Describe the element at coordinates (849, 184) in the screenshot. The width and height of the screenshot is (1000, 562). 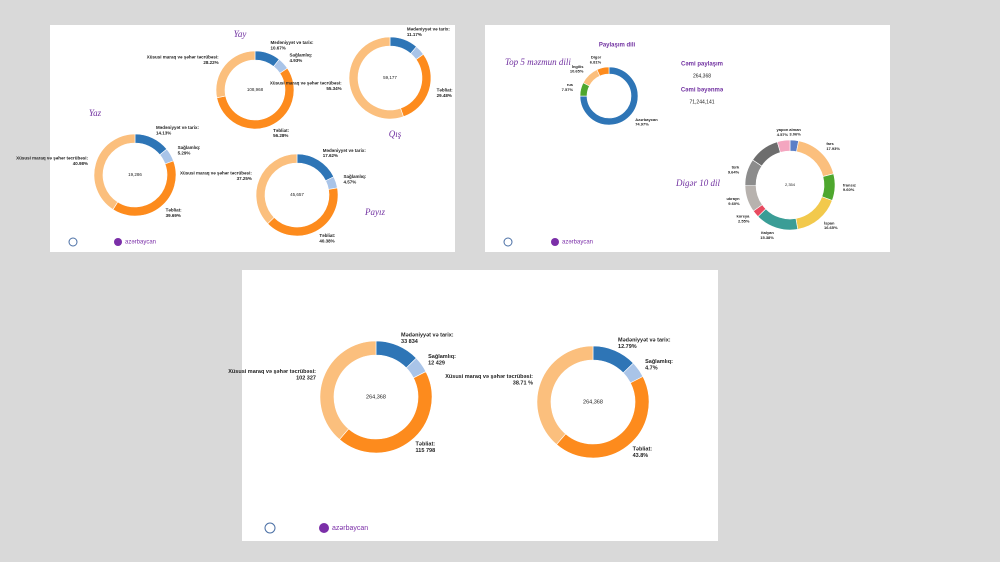
I see `segment-label: fransız` at that location.